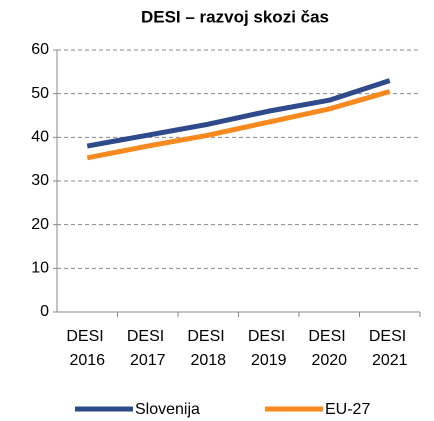  What do you see at coordinates (235, 16) in the screenshot?
I see `chart-title: DESI – razvoj skozi čas` at bounding box center [235, 16].